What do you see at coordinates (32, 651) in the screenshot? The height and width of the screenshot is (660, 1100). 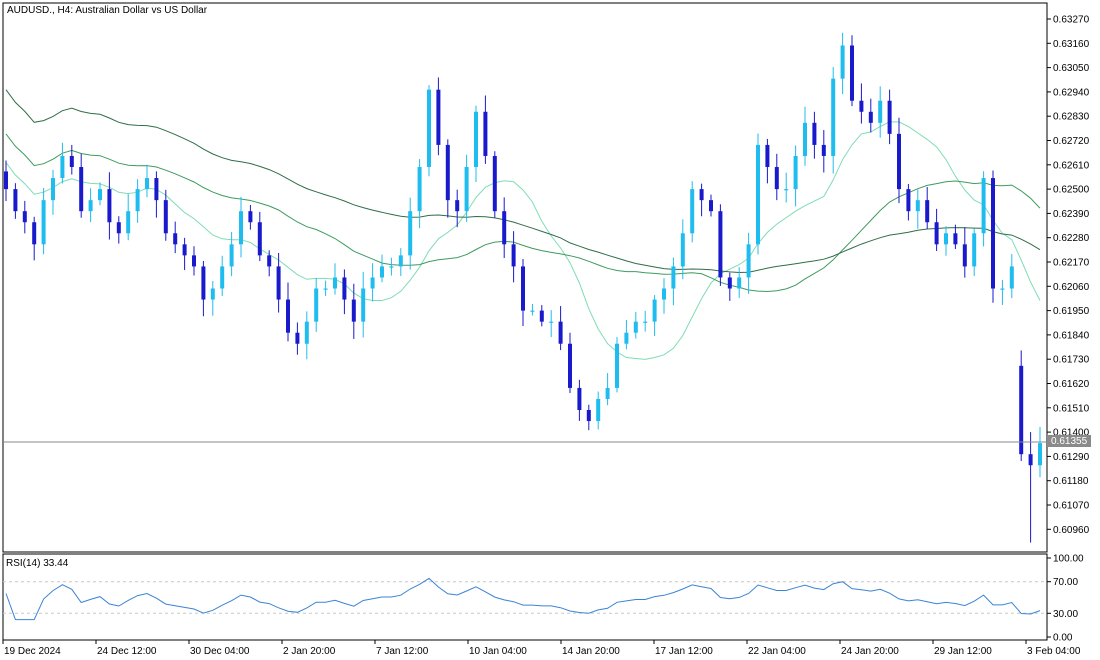 I see `time-tick-label: 19 Dec 2024` at bounding box center [32, 651].